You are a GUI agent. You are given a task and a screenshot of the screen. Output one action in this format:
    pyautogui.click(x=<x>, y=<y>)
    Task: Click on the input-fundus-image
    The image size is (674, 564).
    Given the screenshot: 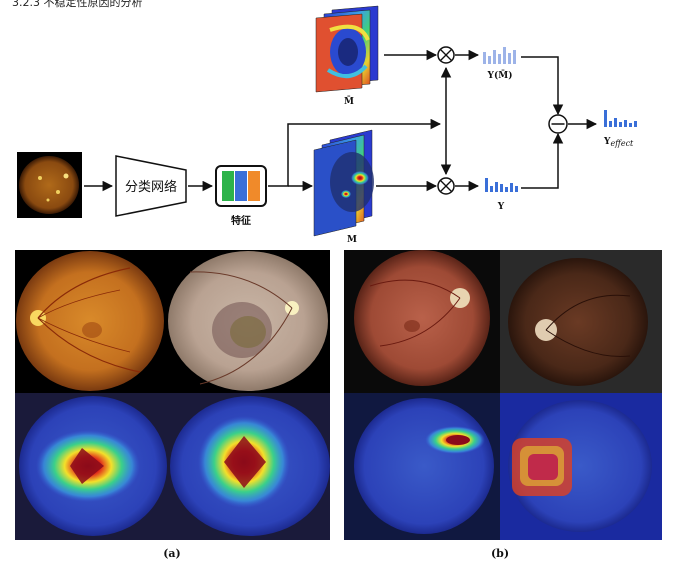 What is the action you would take?
    pyautogui.click(x=49, y=185)
    